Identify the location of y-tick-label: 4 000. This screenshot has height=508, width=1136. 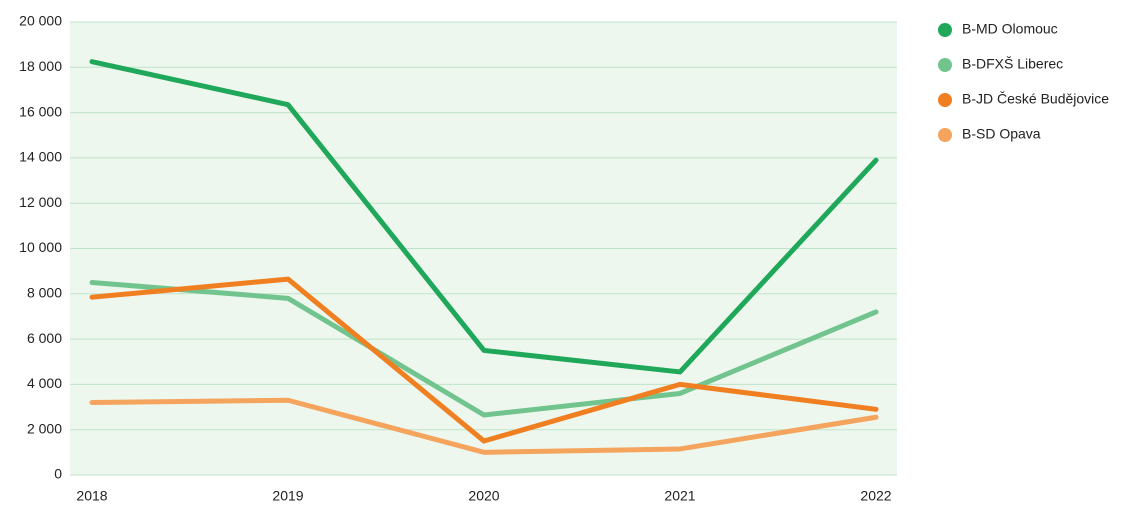
(44, 383).